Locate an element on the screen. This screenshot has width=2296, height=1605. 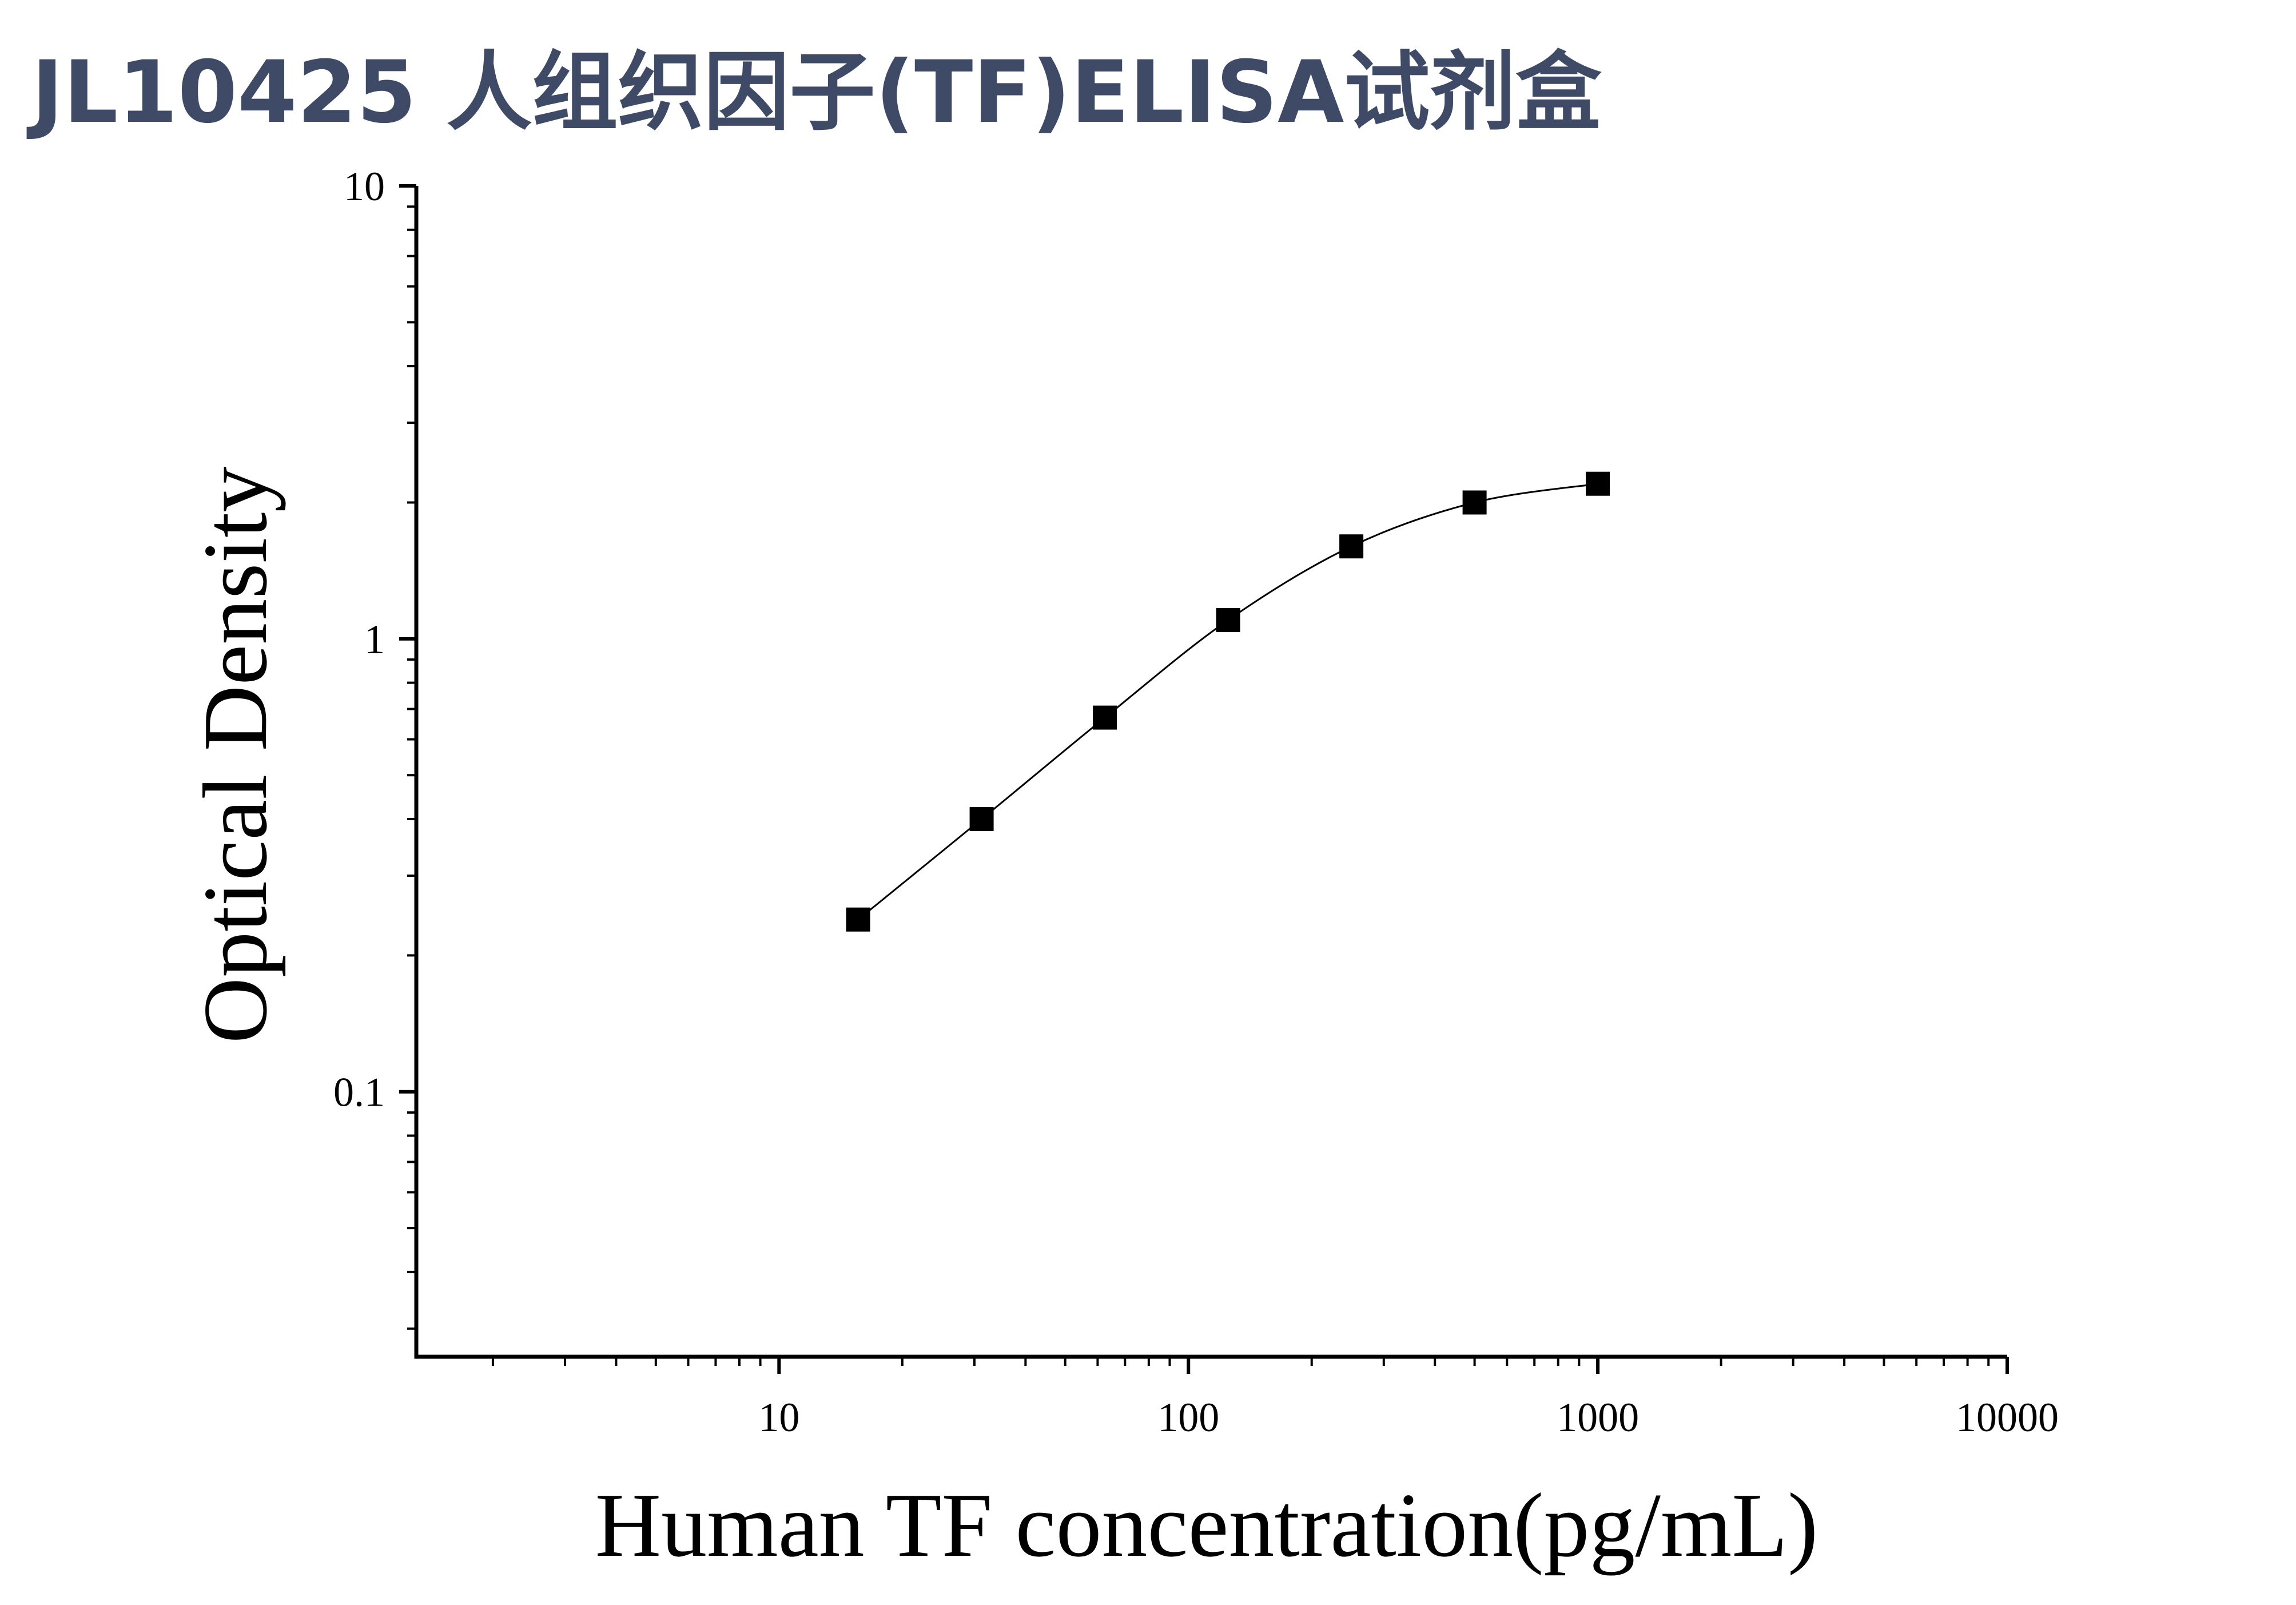
x-tick-label: 10000 is located at coordinates (2008, 1417).